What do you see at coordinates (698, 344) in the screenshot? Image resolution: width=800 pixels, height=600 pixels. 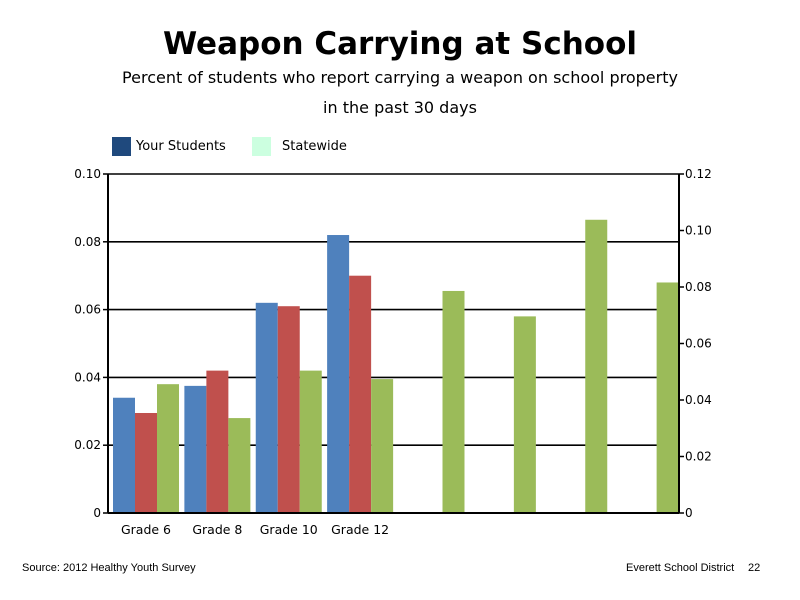 I see `right-tick-label: 0.06` at bounding box center [698, 344].